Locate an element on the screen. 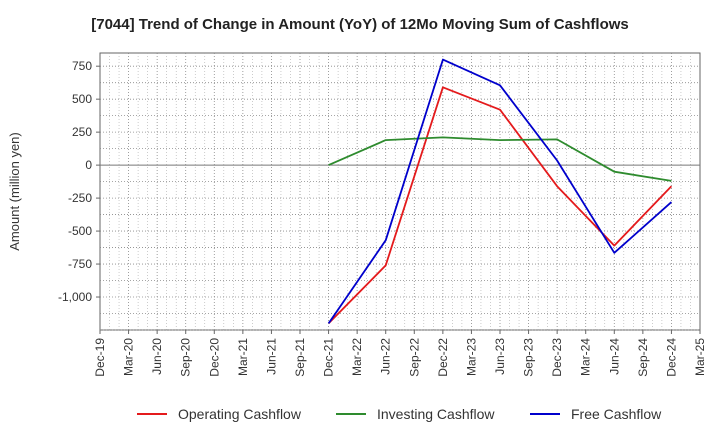  x-tick-label: Mar-25 is located at coordinates (700, 357).